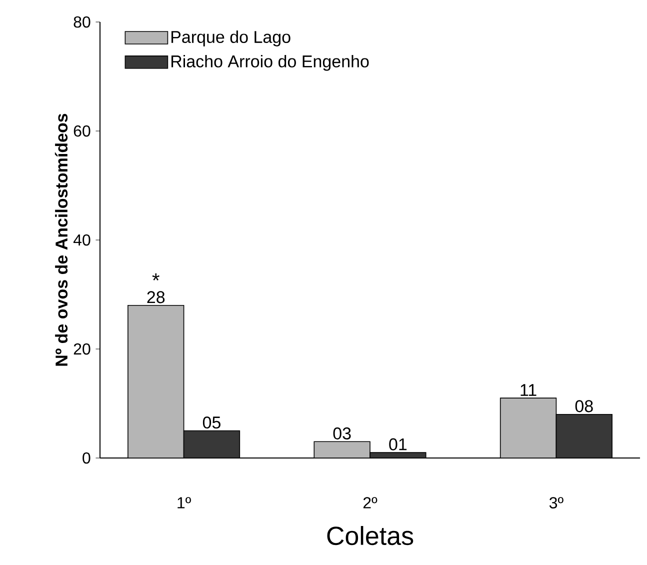 The image size is (647, 565). I want to click on x-axis-title: Coletas, so click(370, 536).